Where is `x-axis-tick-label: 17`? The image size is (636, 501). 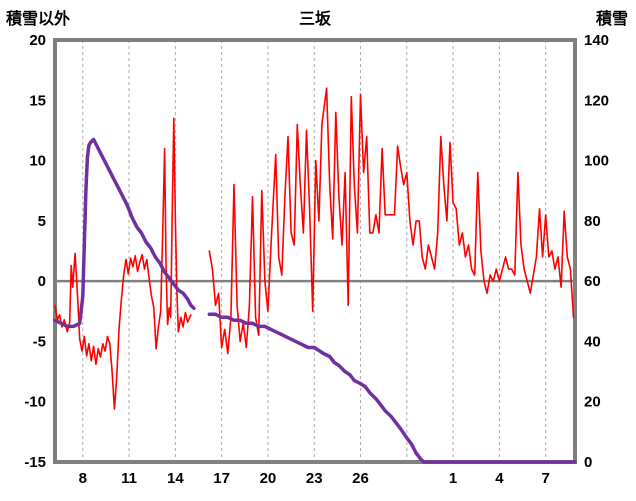
x-axis-tick-label: 17 is located at coordinates (221, 478).